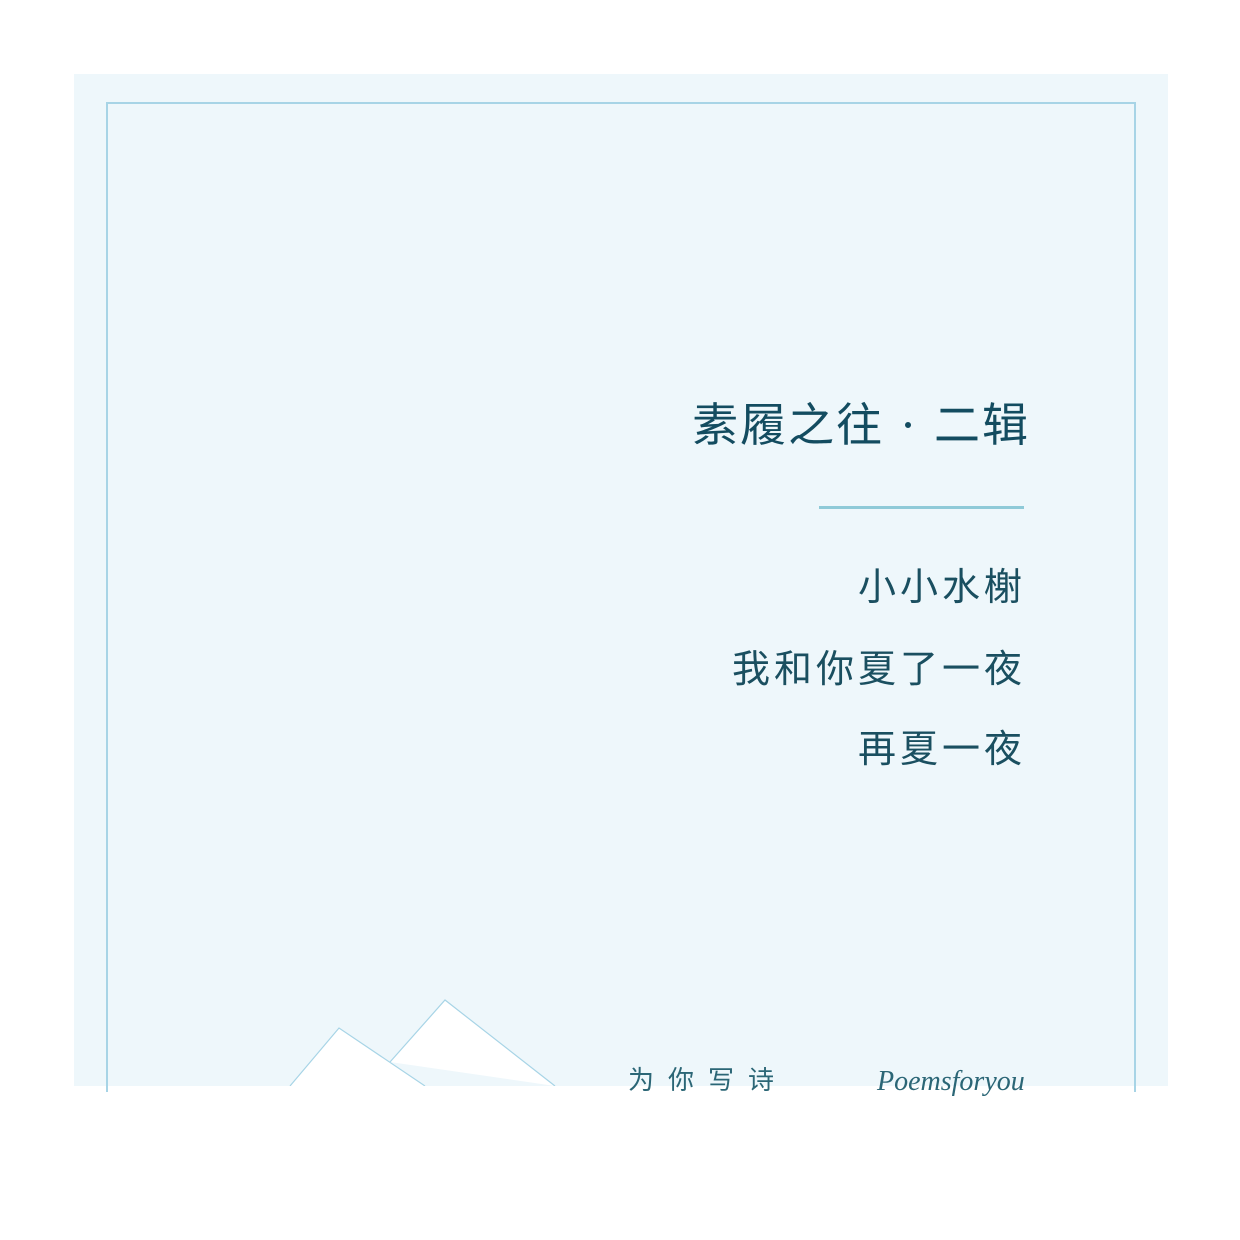  What do you see at coordinates (472, 1043) in the screenshot?
I see `mountain-right-peak` at bounding box center [472, 1043].